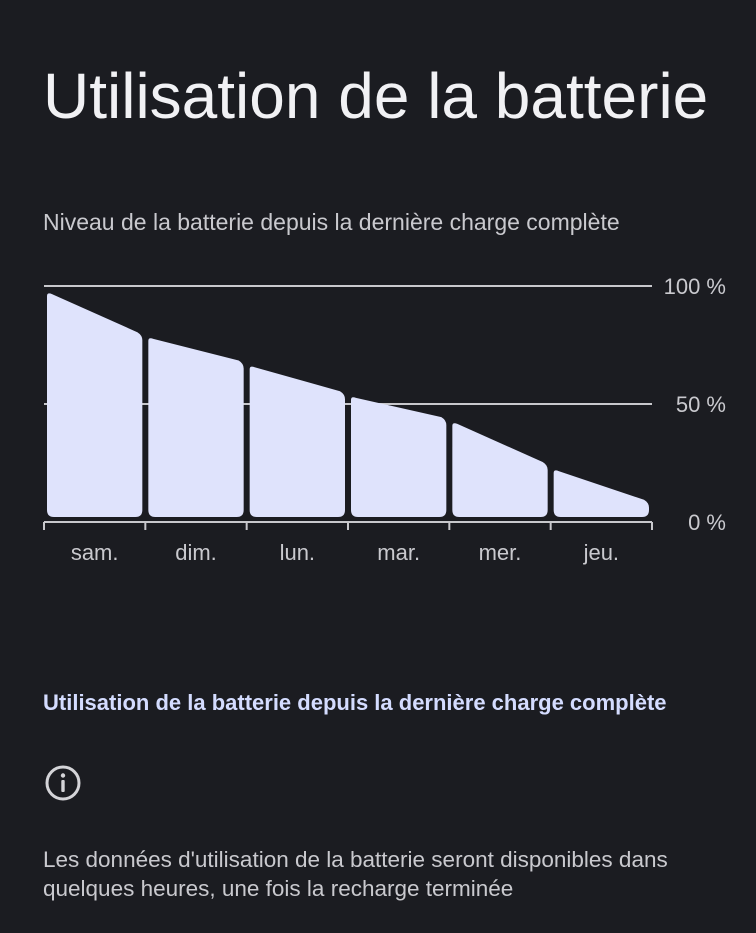 This screenshot has width=756, height=933. Describe the element at coordinates (601, 493) in the screenshot. I see `battery-segment-jeu` at that location.